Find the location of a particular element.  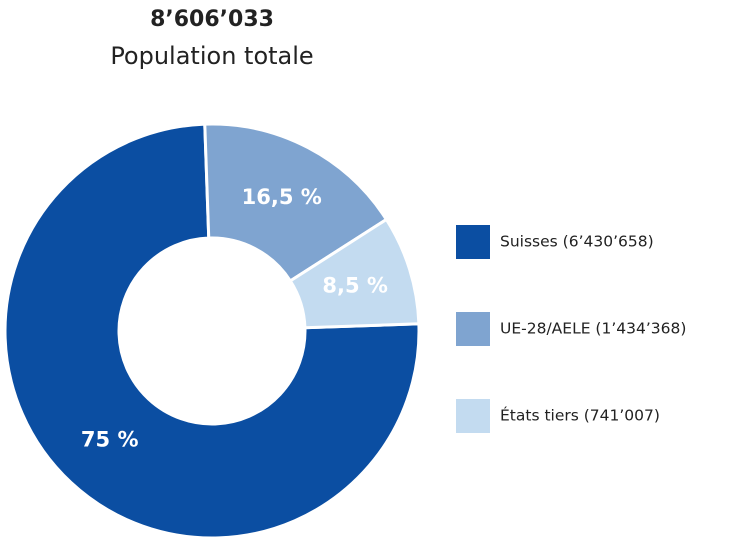

chart-title: 8’606’033 is located at coordinates (212, 19).